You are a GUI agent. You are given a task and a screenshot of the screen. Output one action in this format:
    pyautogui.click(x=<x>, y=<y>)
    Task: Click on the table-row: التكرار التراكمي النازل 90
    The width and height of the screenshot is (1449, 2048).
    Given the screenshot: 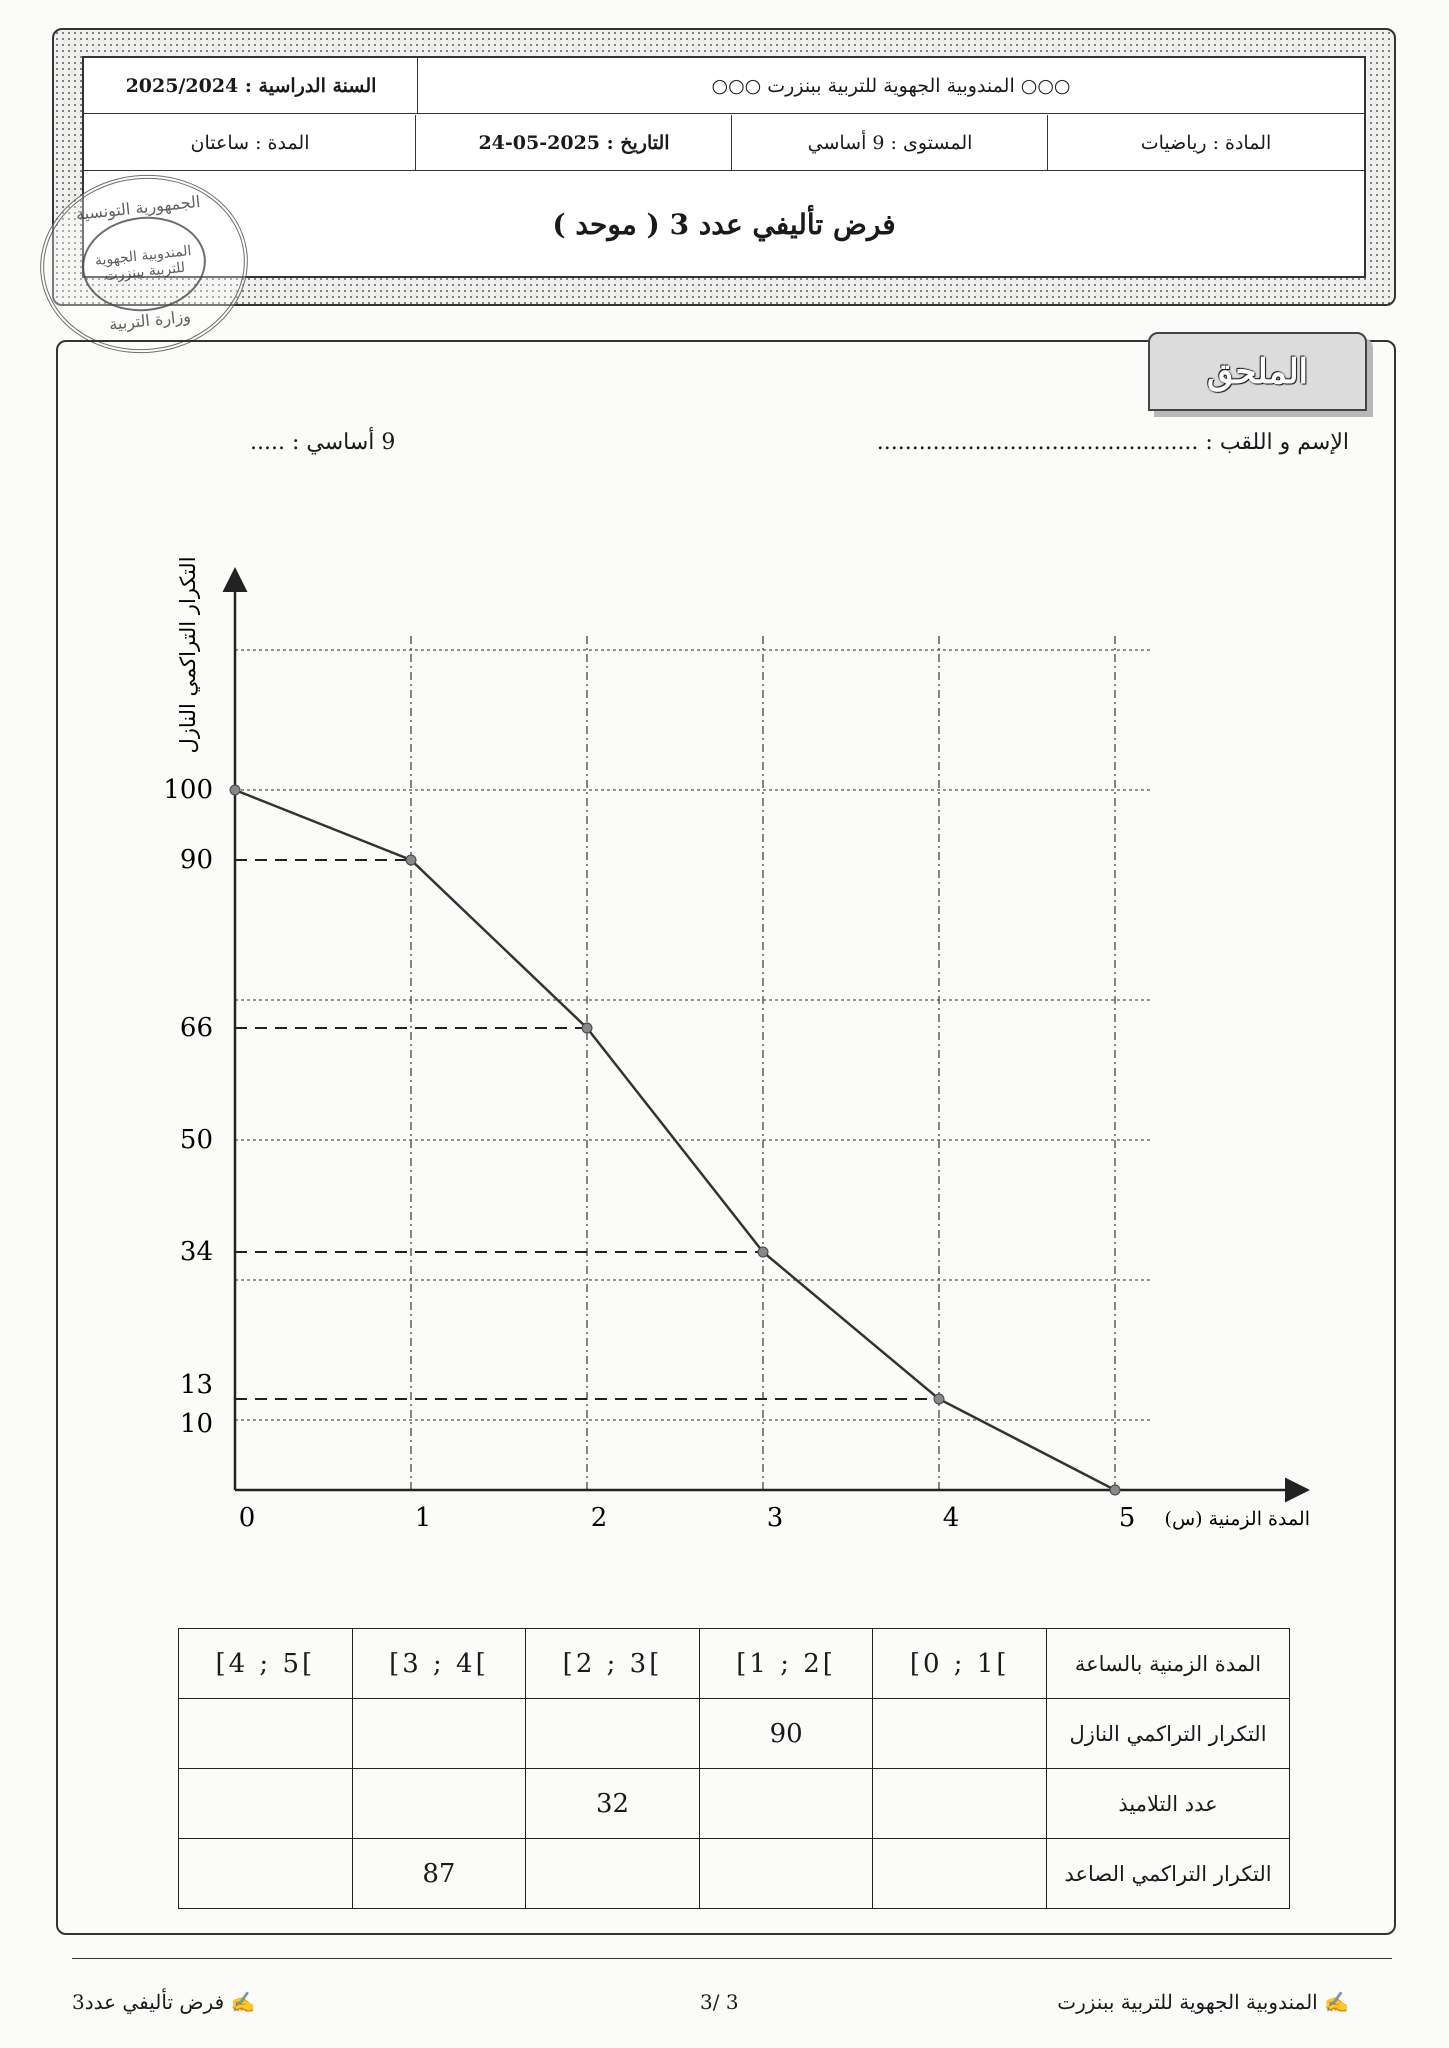 What is the action you would take?
    pyautogui.click(x=734, y=1733)
    